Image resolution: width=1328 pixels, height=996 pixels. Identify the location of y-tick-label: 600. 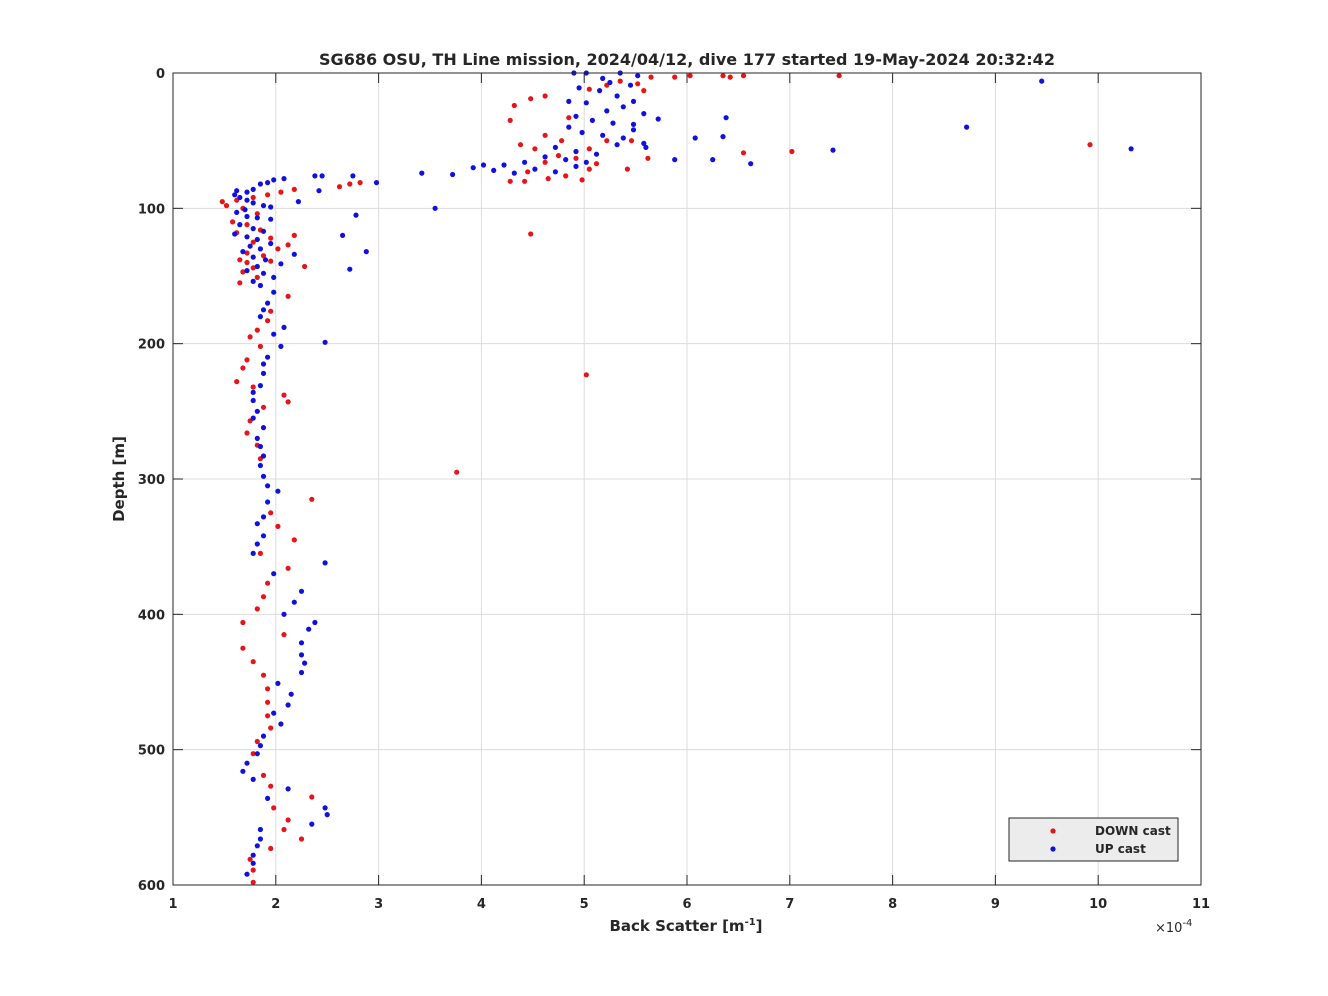
(151, 886).